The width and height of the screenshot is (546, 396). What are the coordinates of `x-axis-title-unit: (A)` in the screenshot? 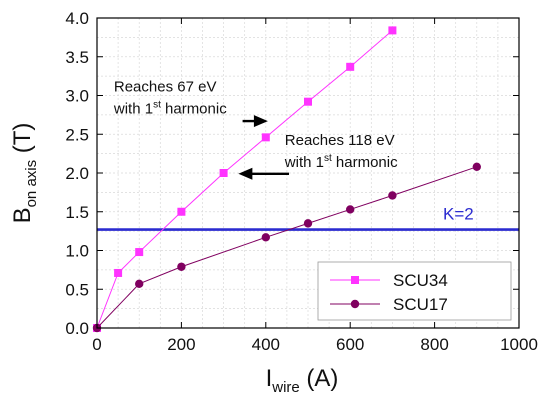 It's located at (319, 378).